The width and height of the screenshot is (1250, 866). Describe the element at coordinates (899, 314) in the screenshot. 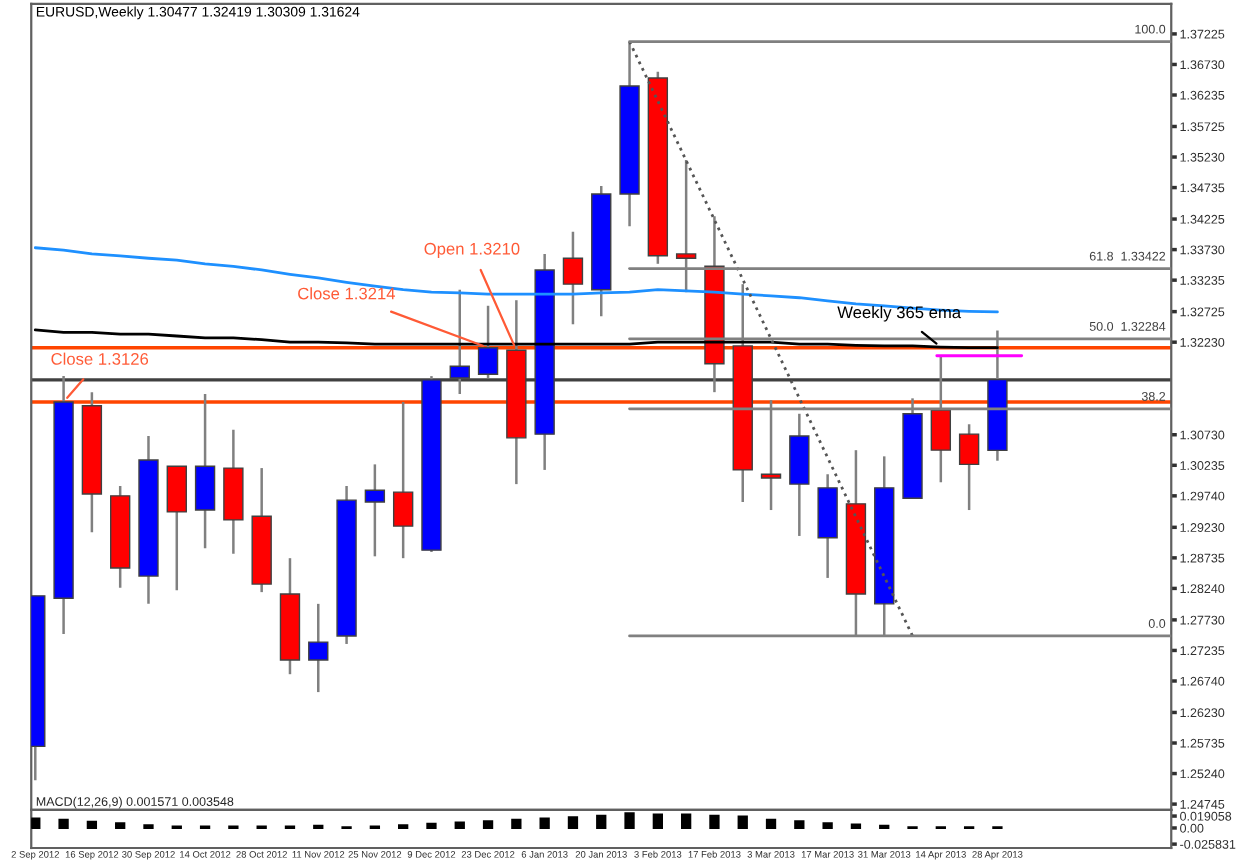

I see `annotation: Weekly 365 ema` at that location.